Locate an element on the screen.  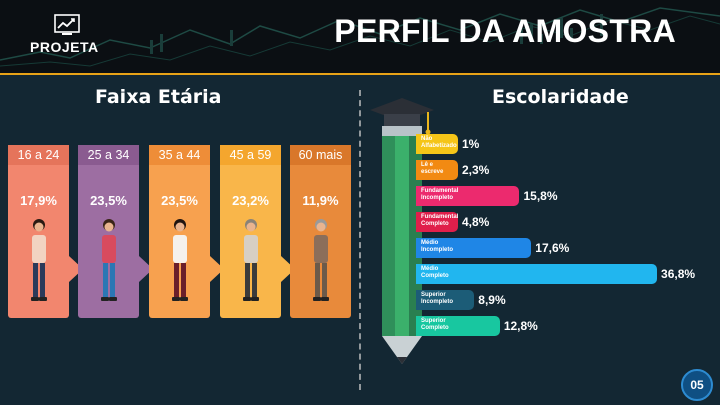
chart-trend-icon is located at coordinates (67, 24).